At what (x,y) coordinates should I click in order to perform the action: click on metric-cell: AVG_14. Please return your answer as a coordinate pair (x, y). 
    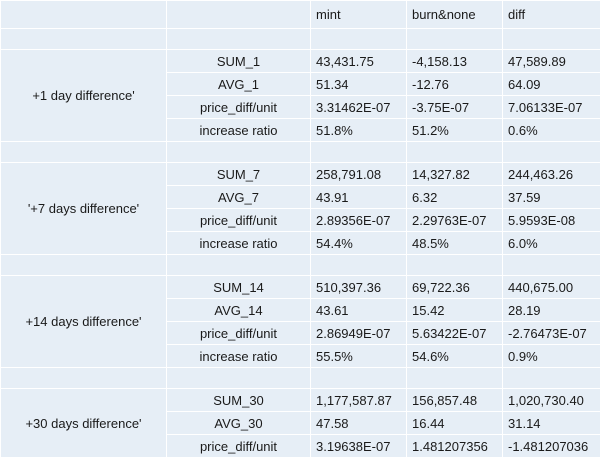
    Looking at the image, I should click on (239, 310).